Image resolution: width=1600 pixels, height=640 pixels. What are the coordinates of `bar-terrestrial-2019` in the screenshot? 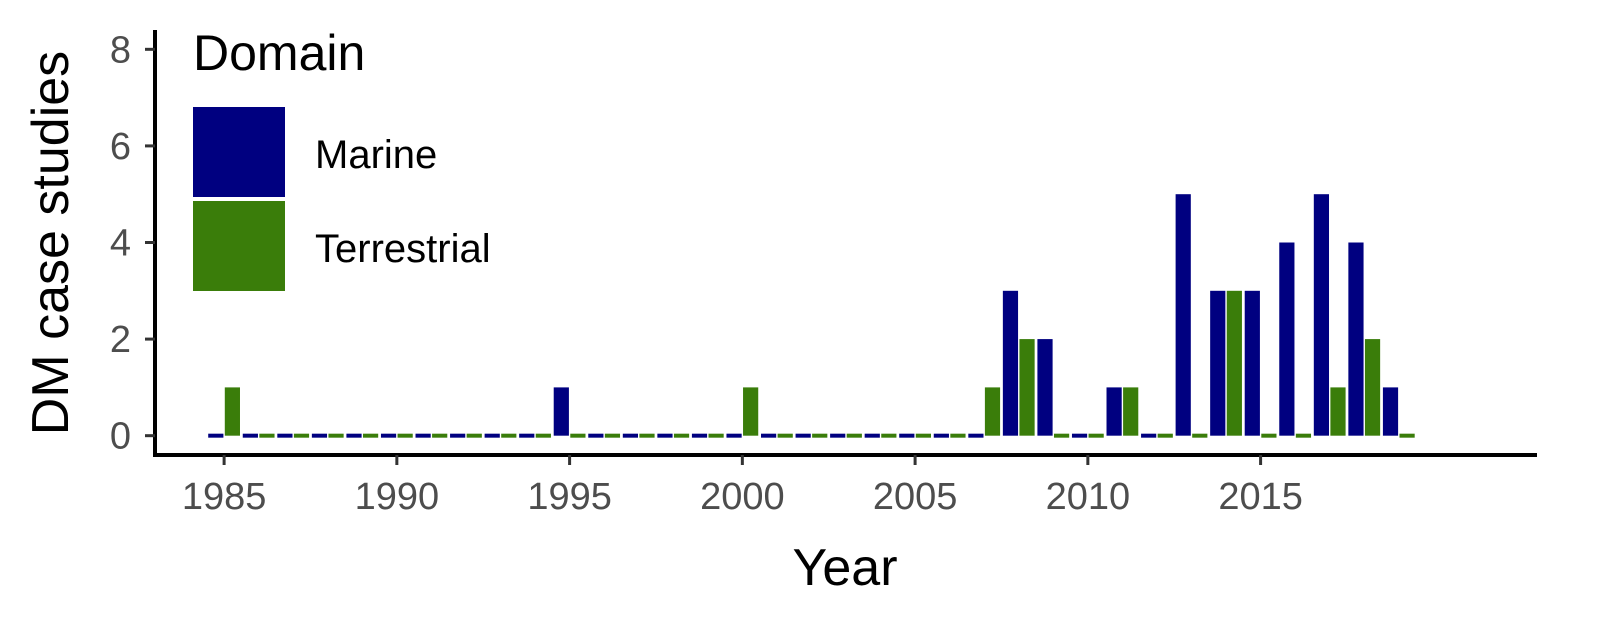 It's located at (1407, 435).